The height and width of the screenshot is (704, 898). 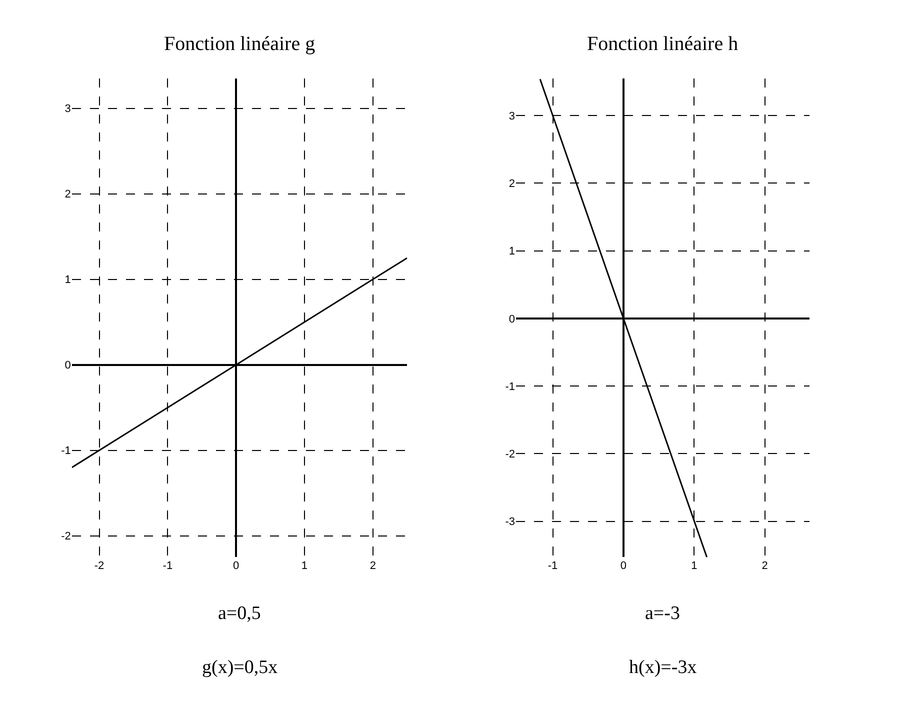 What do you see at coordinates (240, 667) in the screenshot?
I see `text: g(x)=0,5x` at bounding box center [240, 667].